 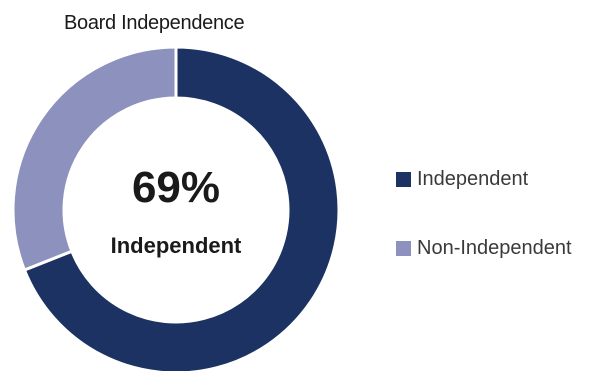 I want to click on legend-label-non-independent: Non-Independent, so click(x=494, y=247).